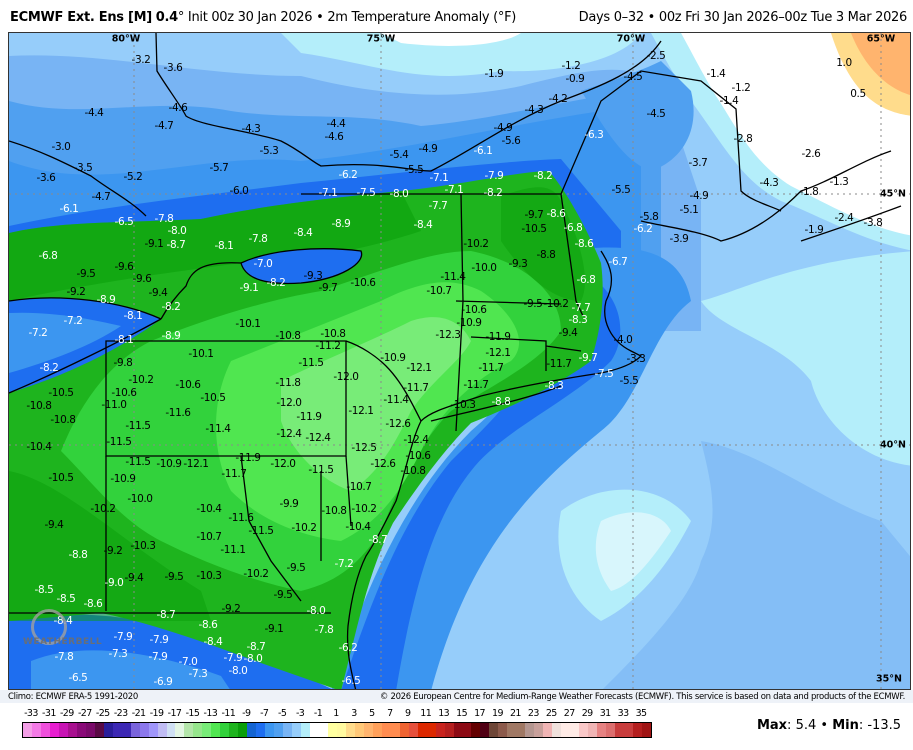 The height and width of the screenshot is (750, 913). I want to click on logo-swirl-icon, so click(49, 627).